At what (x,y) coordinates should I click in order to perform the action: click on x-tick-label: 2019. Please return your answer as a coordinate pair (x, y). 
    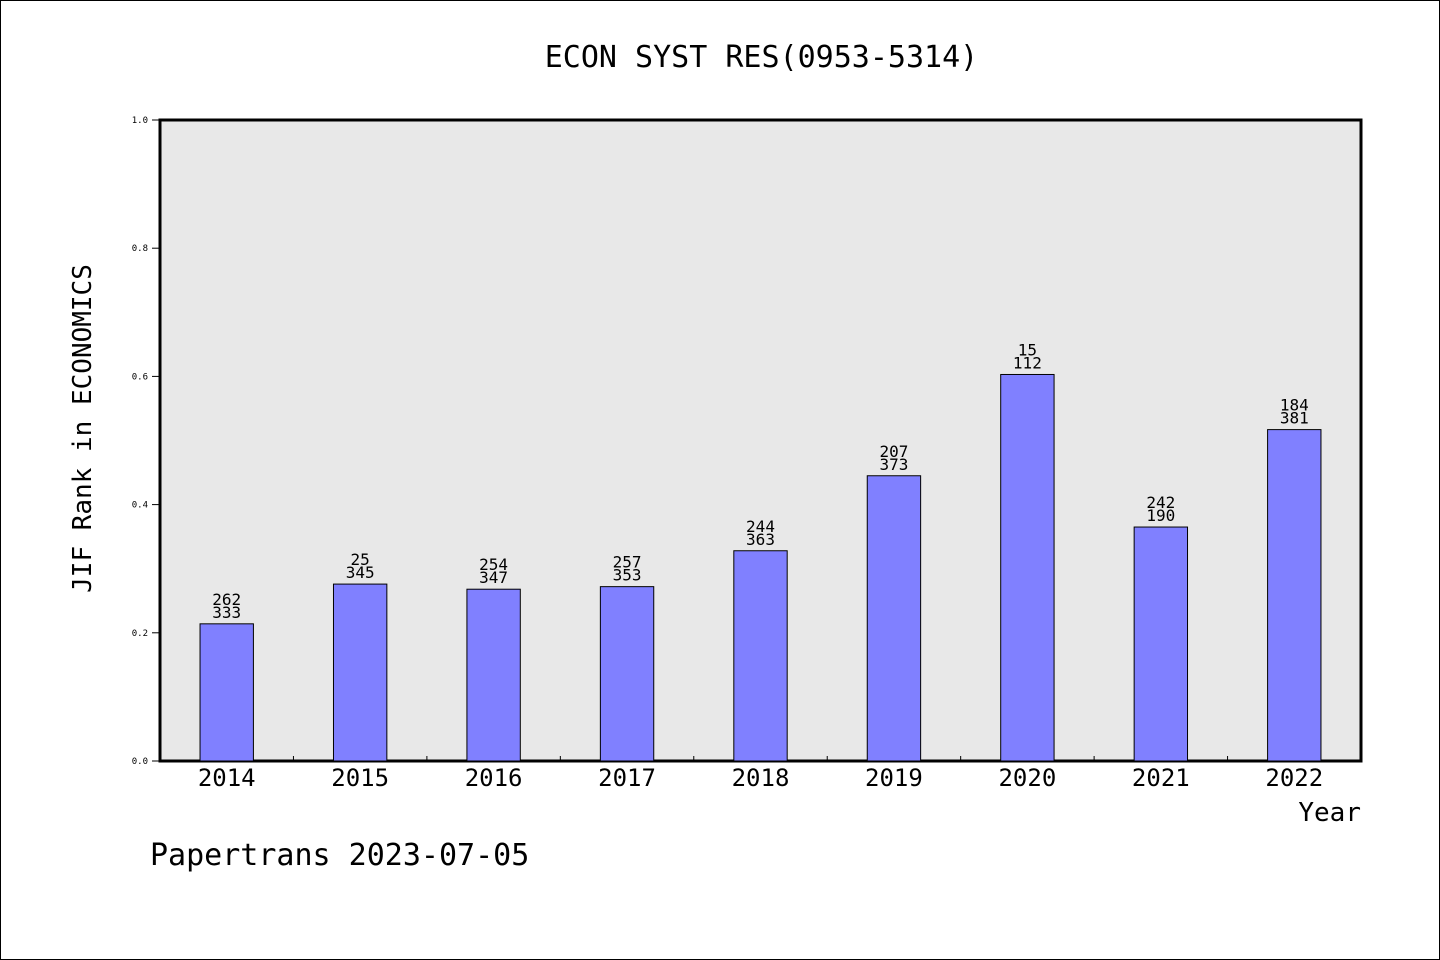
    Looking at the image, I should click on (894, 778).